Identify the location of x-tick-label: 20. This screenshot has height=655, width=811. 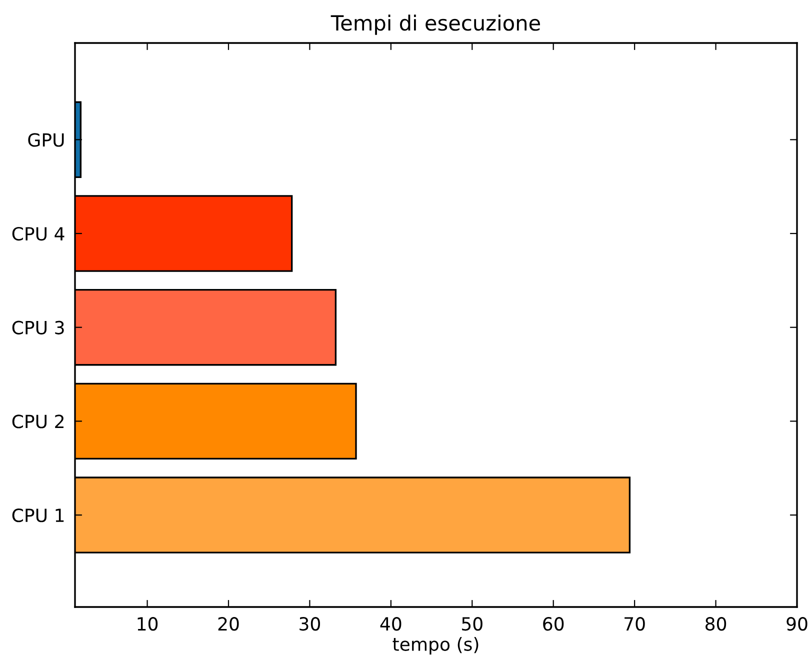
(228, 624).